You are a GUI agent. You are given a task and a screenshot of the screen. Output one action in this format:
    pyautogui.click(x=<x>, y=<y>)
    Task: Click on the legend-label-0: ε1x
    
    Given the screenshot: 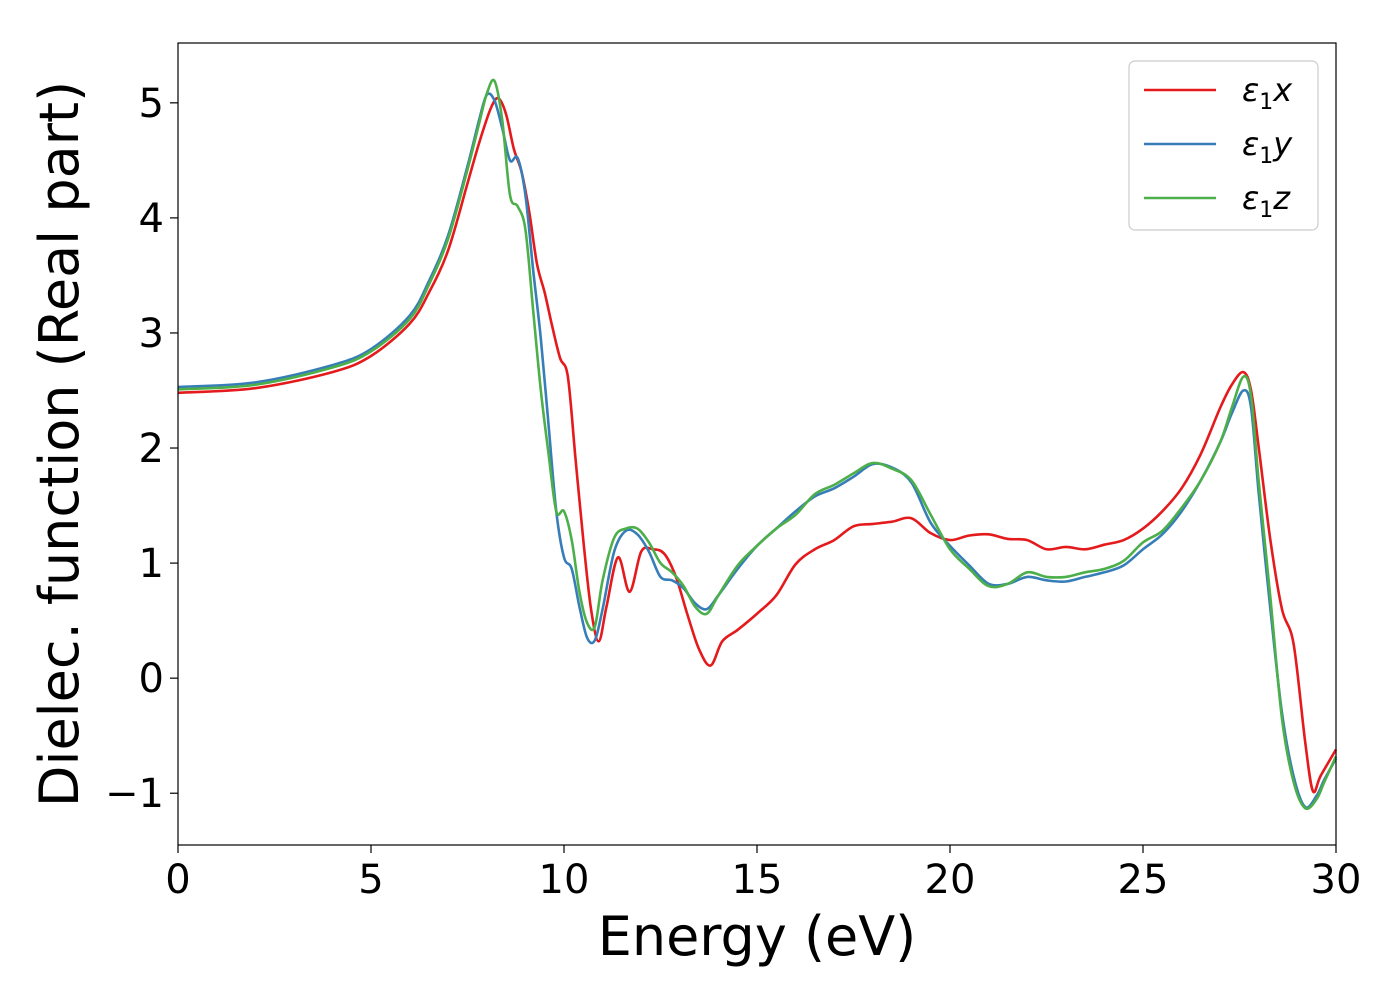 What is the action you would take?
    pyautogui.click(x=1267, y=93)
    